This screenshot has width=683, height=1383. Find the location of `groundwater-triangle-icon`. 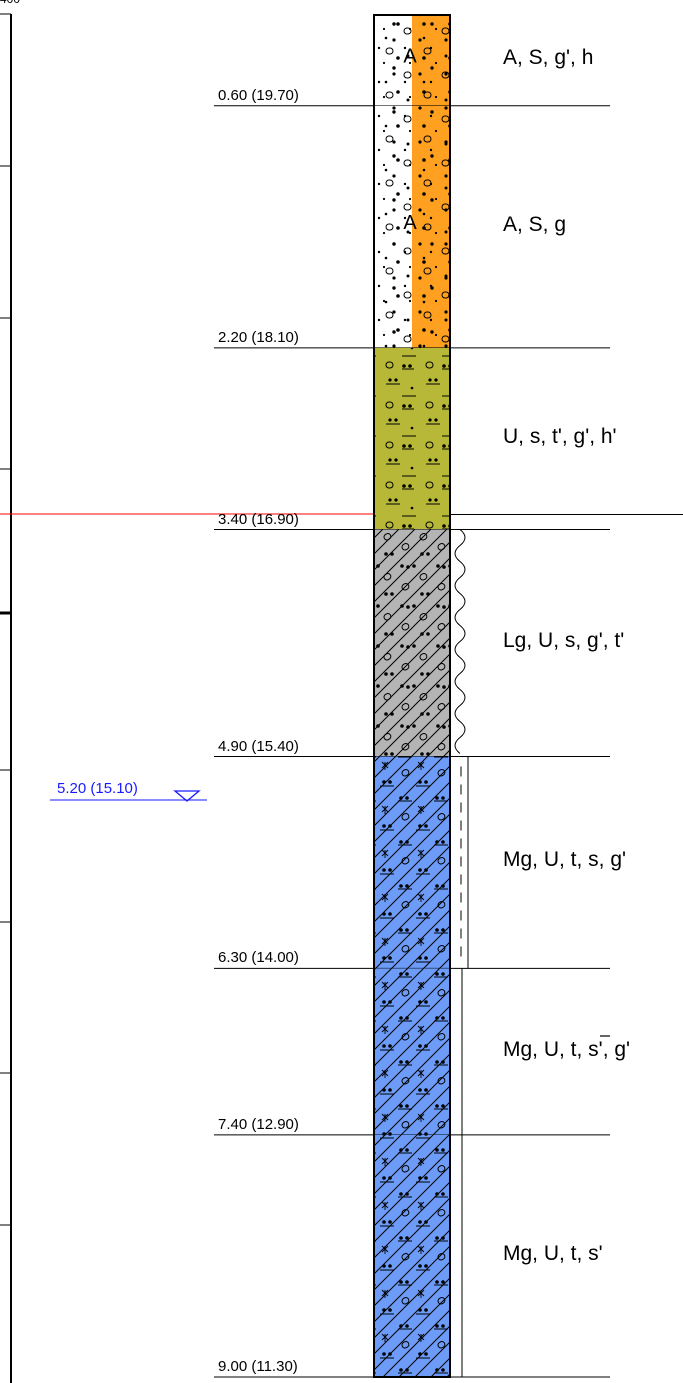

groundwater-triangle-icon is located at coordinates (187, 796).